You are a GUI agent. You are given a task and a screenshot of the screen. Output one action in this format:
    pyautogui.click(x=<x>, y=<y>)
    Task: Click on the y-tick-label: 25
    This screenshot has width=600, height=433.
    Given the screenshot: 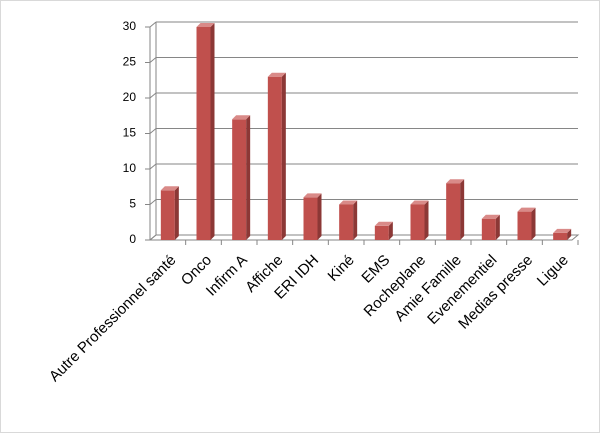 What is the action you would take?
    pyautogui.click(x=130, y=62)
    